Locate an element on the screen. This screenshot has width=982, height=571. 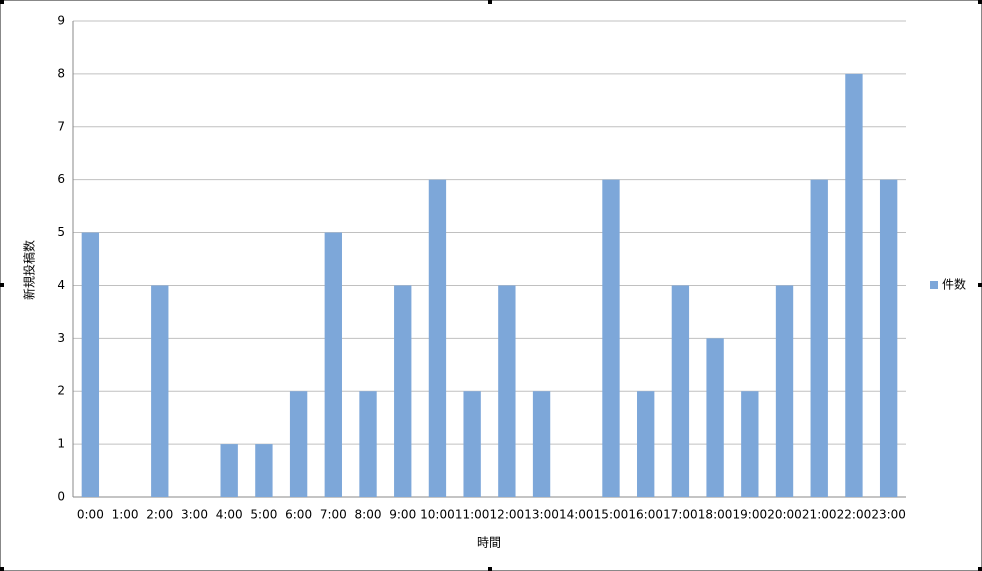
x-tick-label: 23:00 is located at coordinates (888, 515).